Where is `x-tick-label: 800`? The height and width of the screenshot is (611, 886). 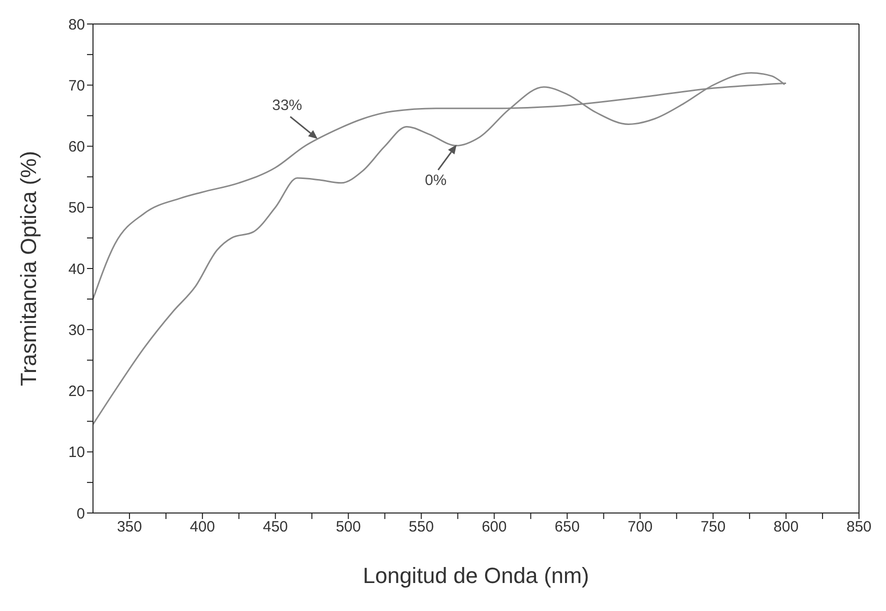 x-tick-label: 800 is located at coordinates (786, 527).